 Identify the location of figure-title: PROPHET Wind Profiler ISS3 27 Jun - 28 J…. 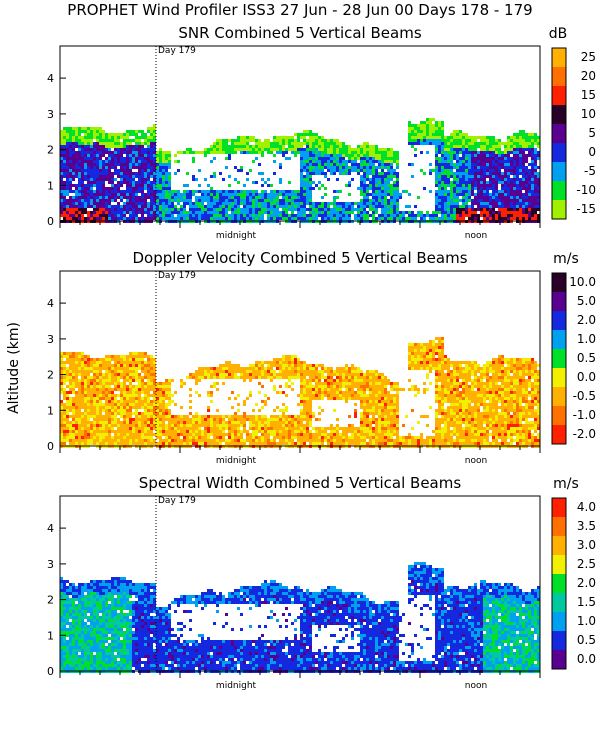
(299, 10).